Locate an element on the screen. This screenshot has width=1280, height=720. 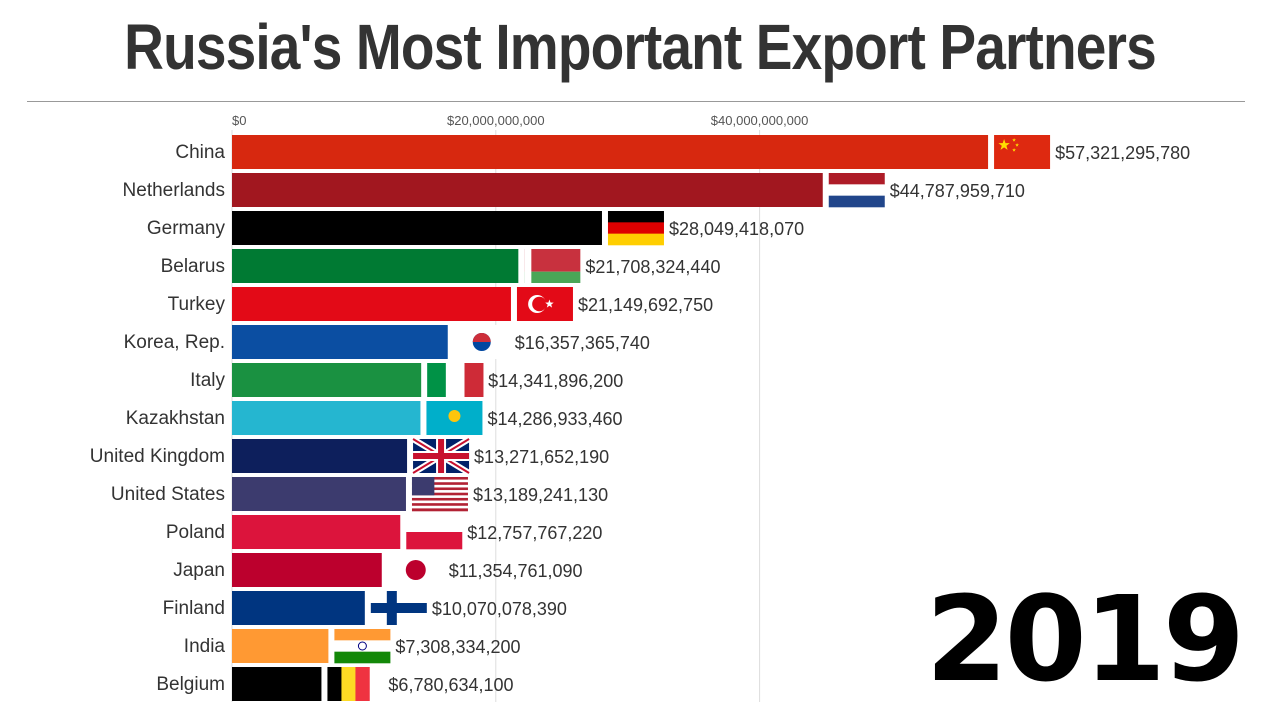
category-label: Kazakhstan is located at coordinates (175, 418).